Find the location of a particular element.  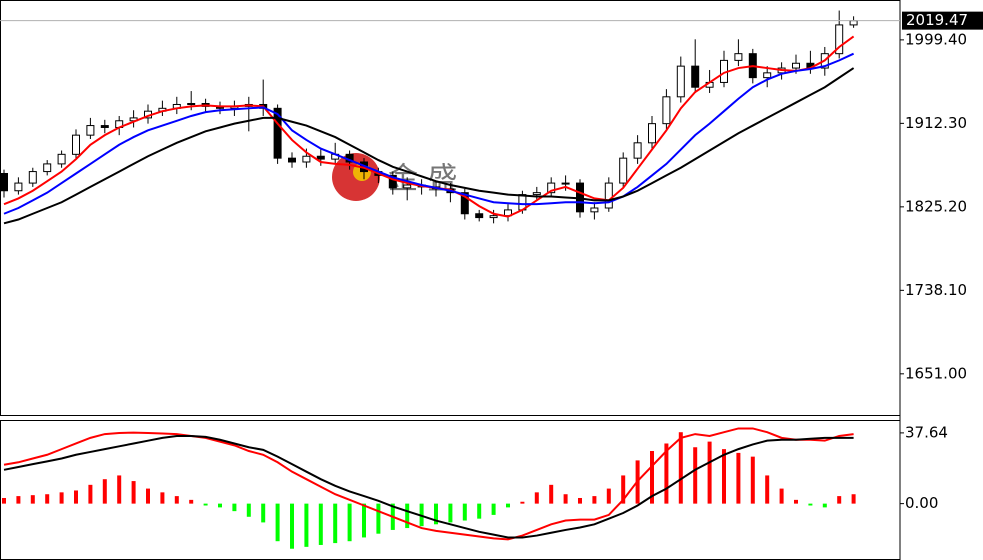

last-price-label: 2019.47 is located at coordinates (937, 20).